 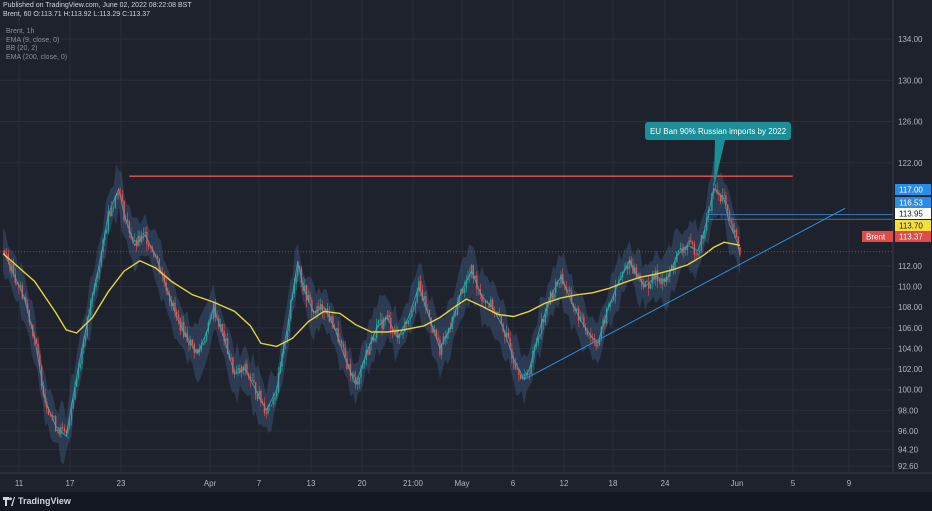 I want to click on x-tick-label: 12, so click(x=564, y=483).